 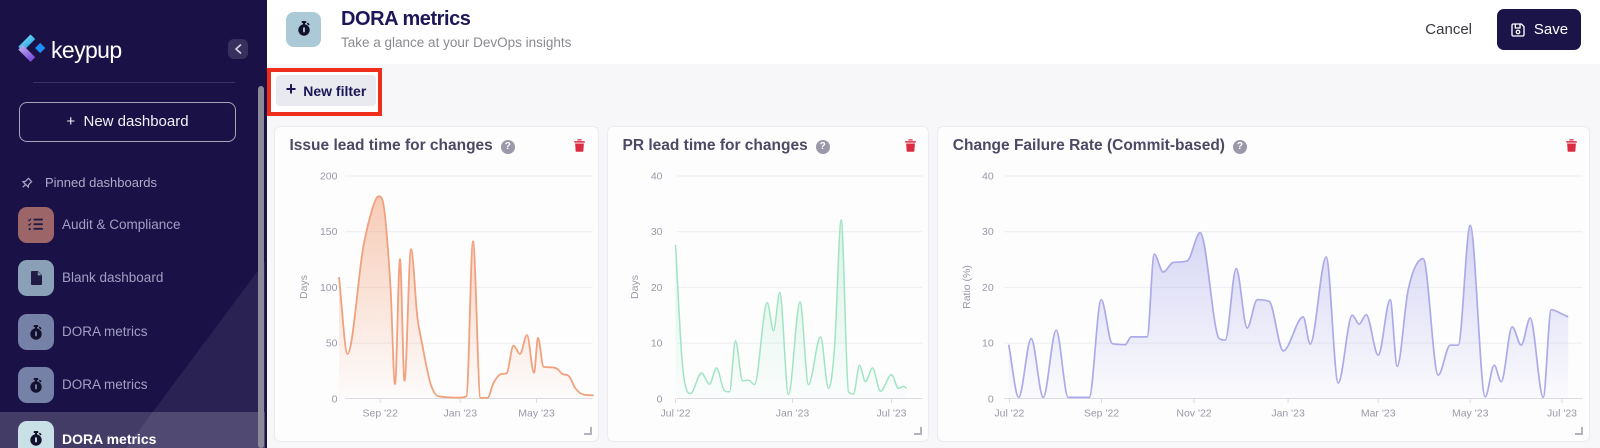 I want to click on svg-text: Mar '23, so click(x=1378, y=414).